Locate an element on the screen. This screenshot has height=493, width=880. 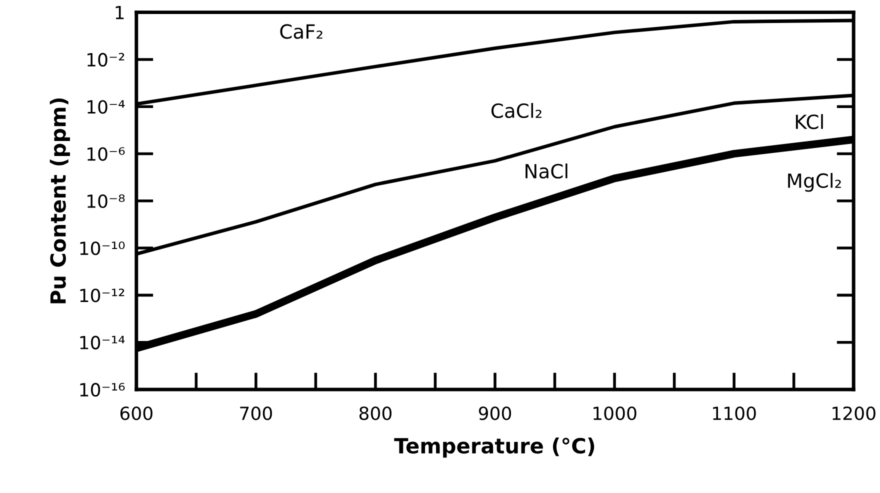
y-tick-label: 10⁻⁶ is located at coordinates (106, 154).